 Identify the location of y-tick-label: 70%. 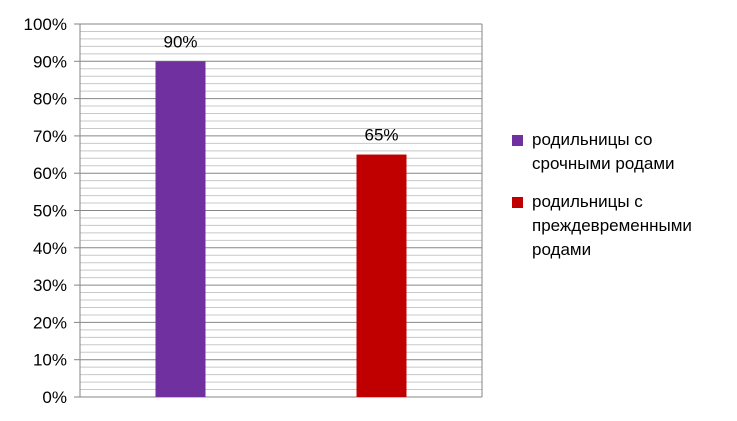
(50, 136).